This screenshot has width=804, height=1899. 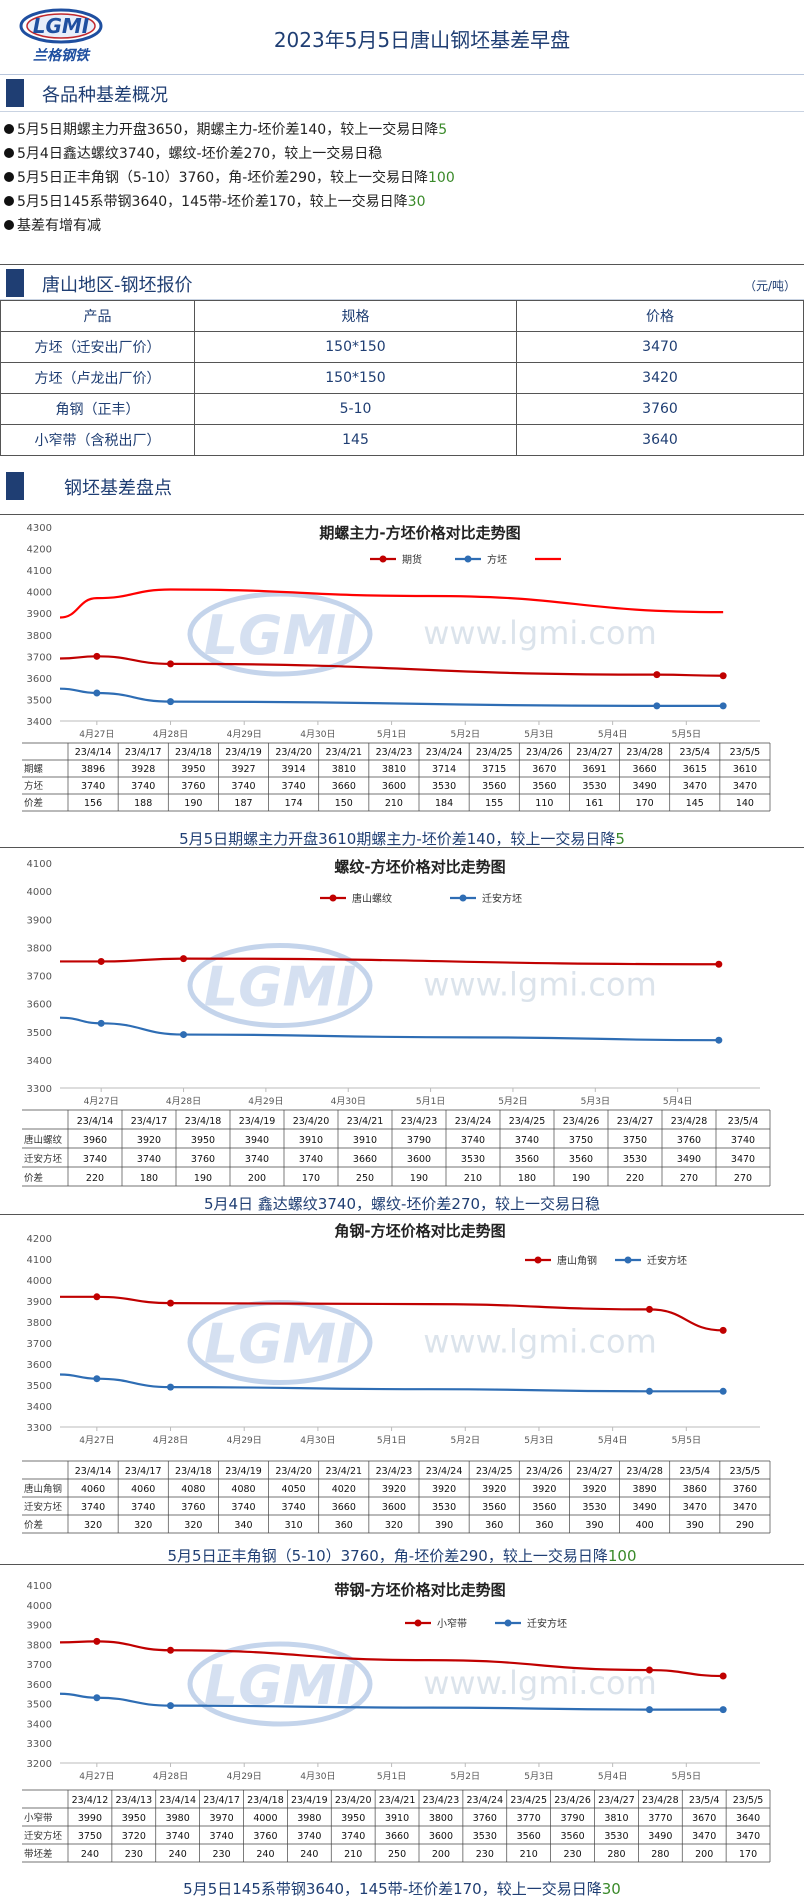 I want to click on table-cell: 320, so click(x=193, y=1525).